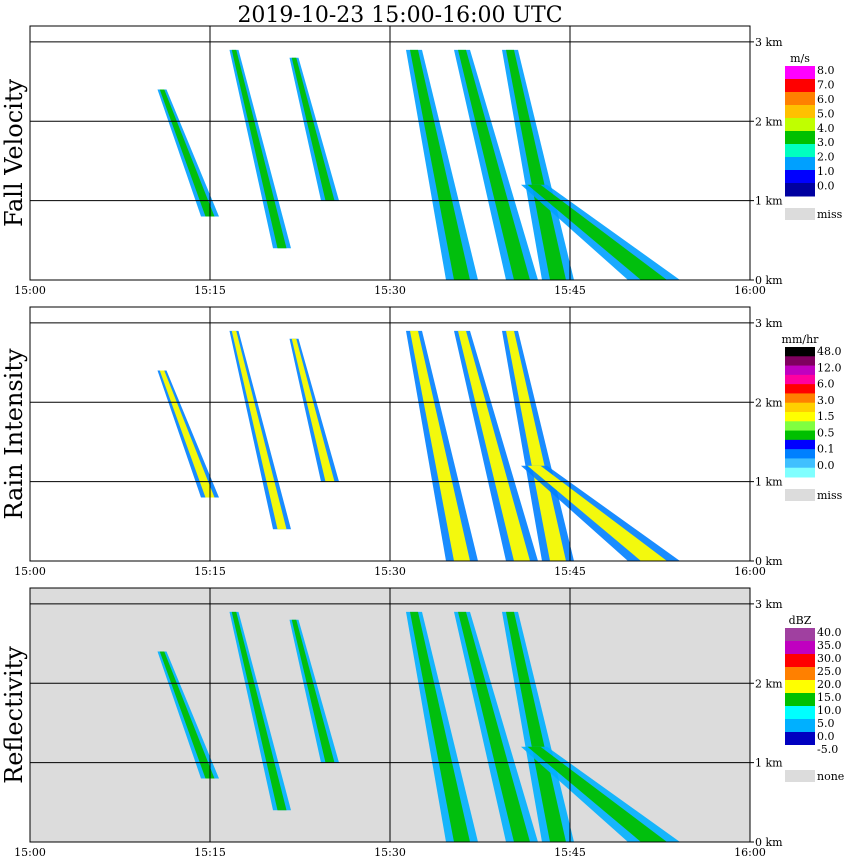 This screenshot has width=850, height=868. What do you see at coordinates (800, 620) in the screenshot?
I see `legend-unit: dBZ` at bounding box center [800, 620].